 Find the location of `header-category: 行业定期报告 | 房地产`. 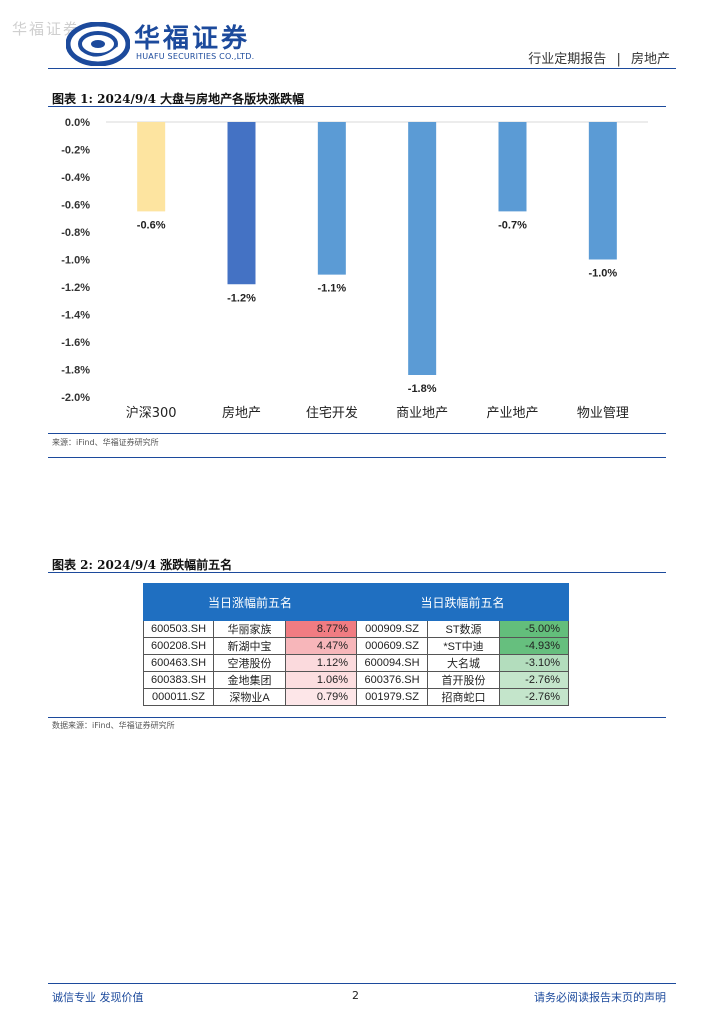

header-category: 行业定期报告 | 房地产 is located at coordinates (599, 57).